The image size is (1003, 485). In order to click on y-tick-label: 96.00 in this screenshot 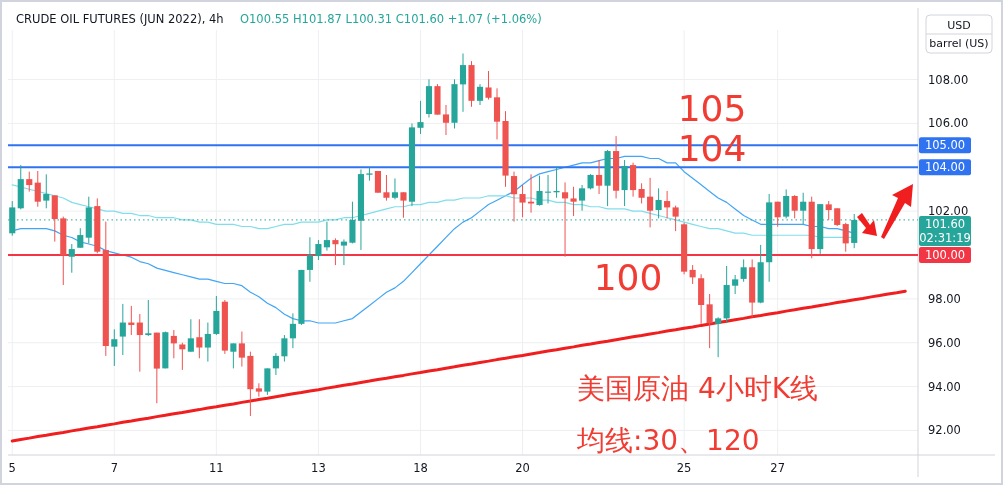, I will do `click(944, 342)`.